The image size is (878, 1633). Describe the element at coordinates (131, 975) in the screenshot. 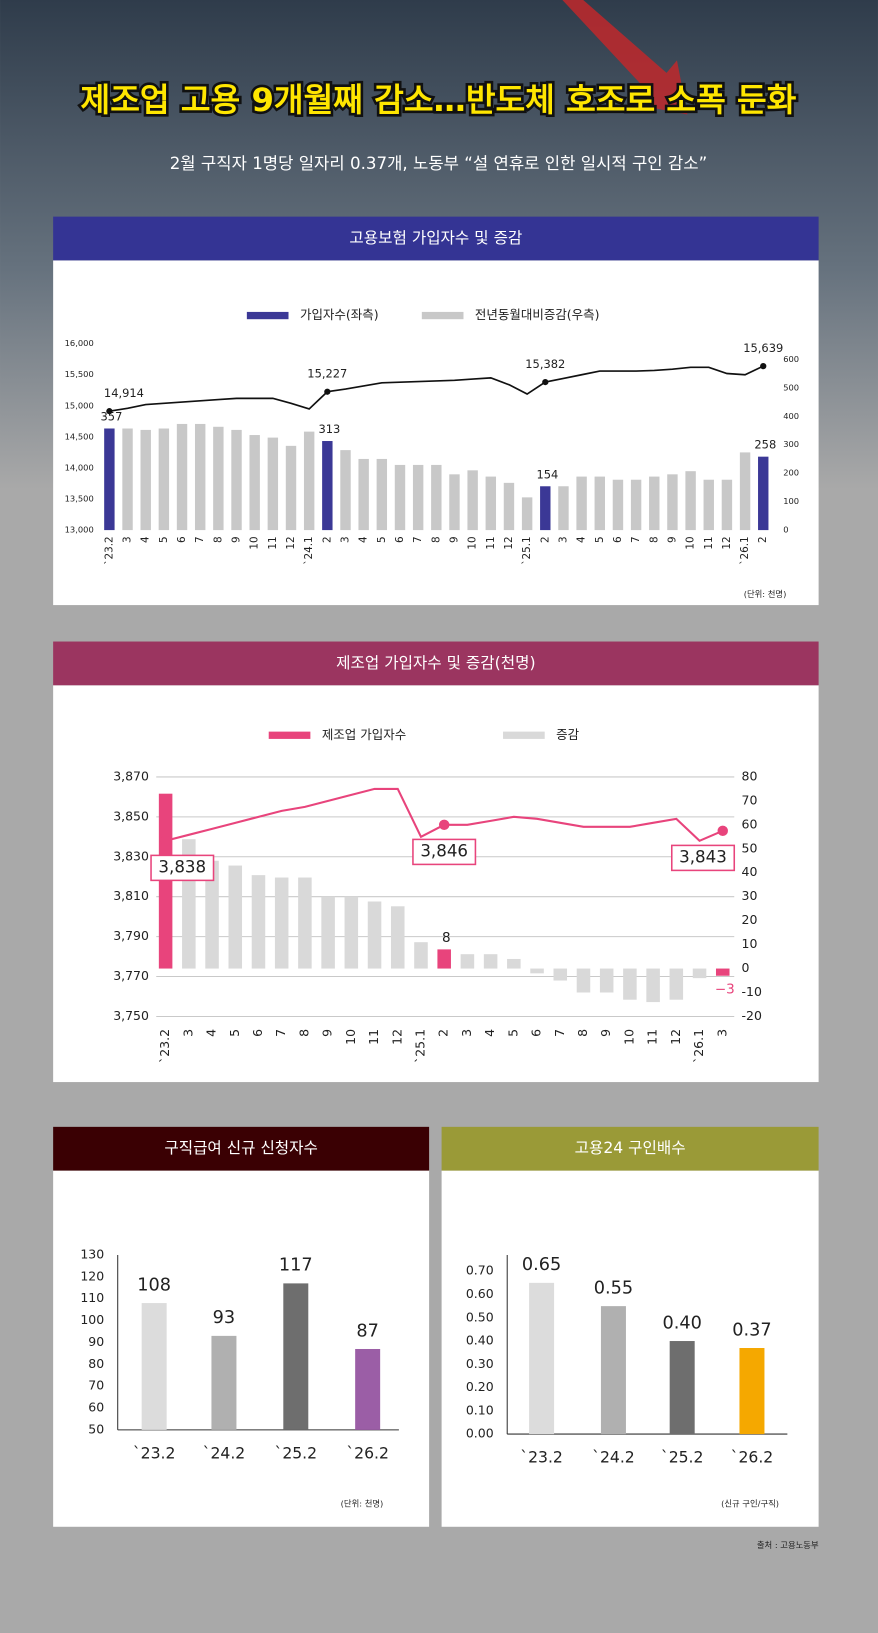

I see `y-tick-label: 3,770` at that location.